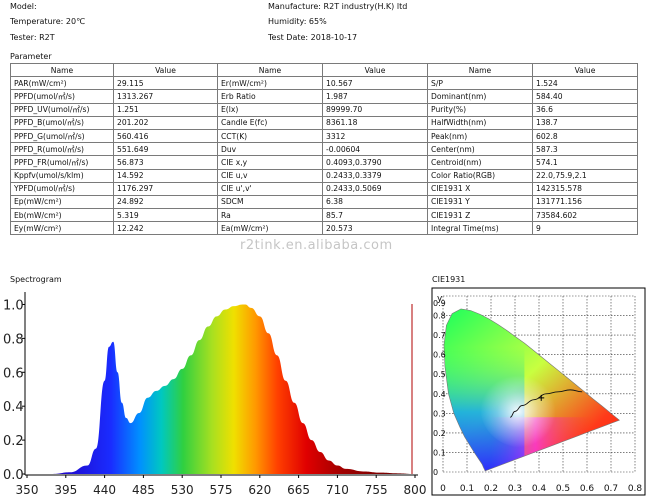  What do you see at coordinates (62, 175) in the screenshot?
I see `parameter-name-cell: Kppfv(umol/s/klm)` at bounding box center [62, 175].